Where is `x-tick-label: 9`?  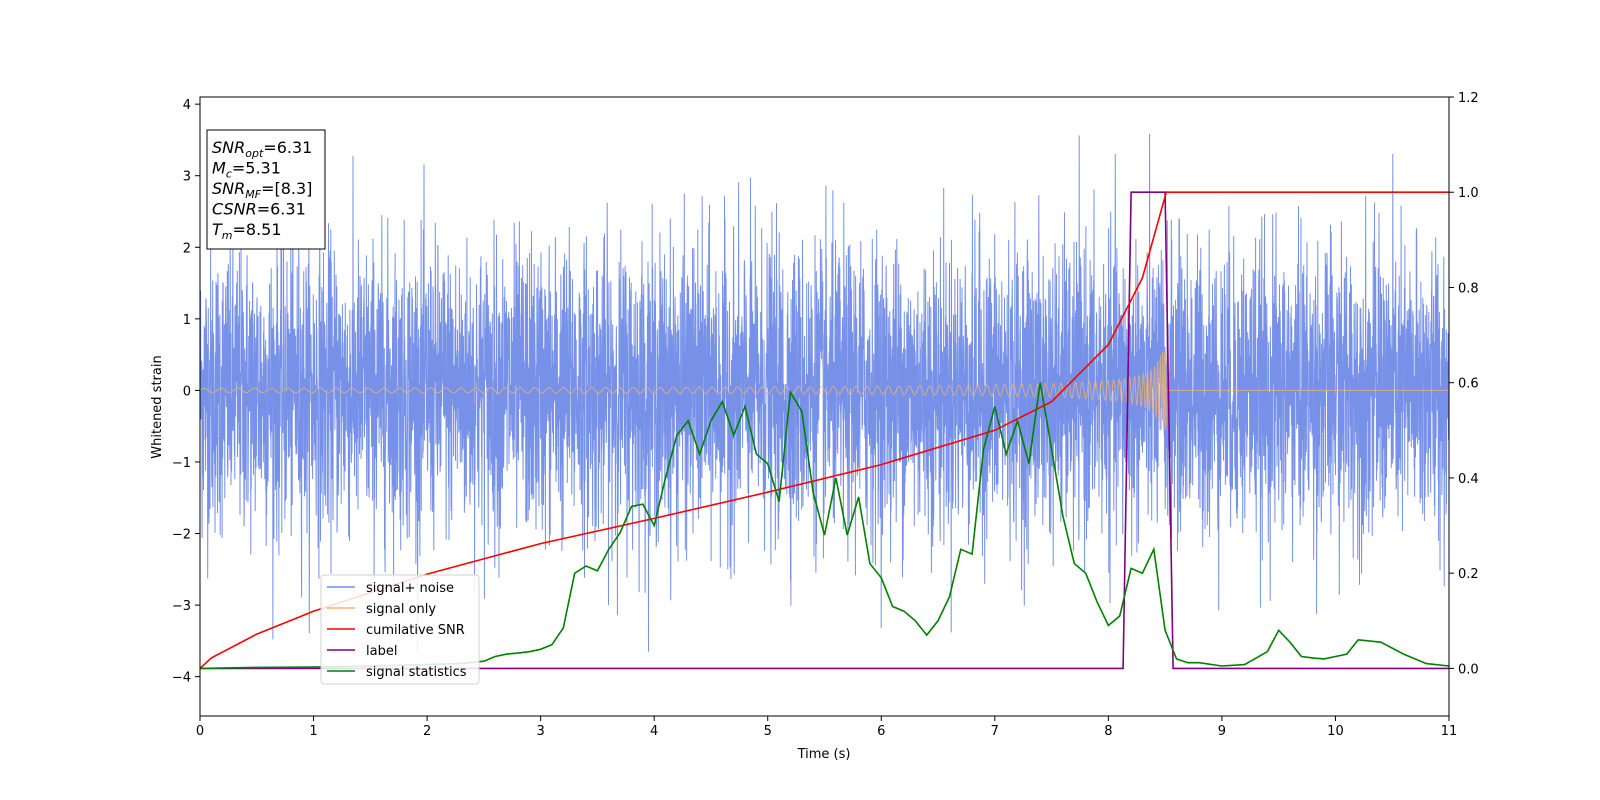 x-tick-label: 9 is located at coordinates (1222, 731).